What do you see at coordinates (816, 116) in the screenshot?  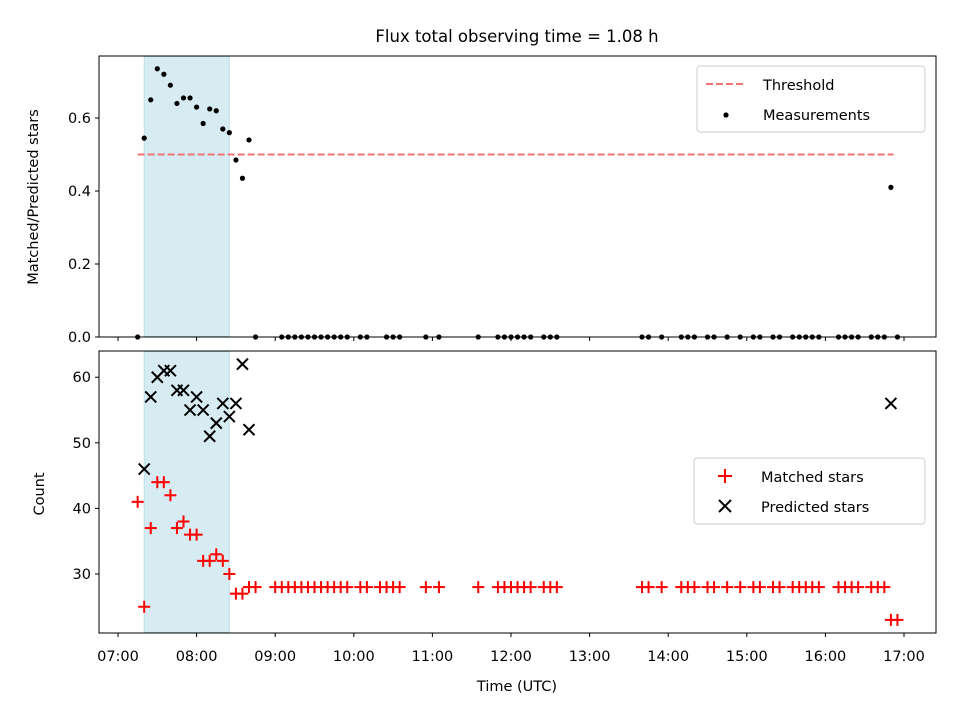 I see `legend-measurement-label: Measurements` at bounding box center [816, 116].